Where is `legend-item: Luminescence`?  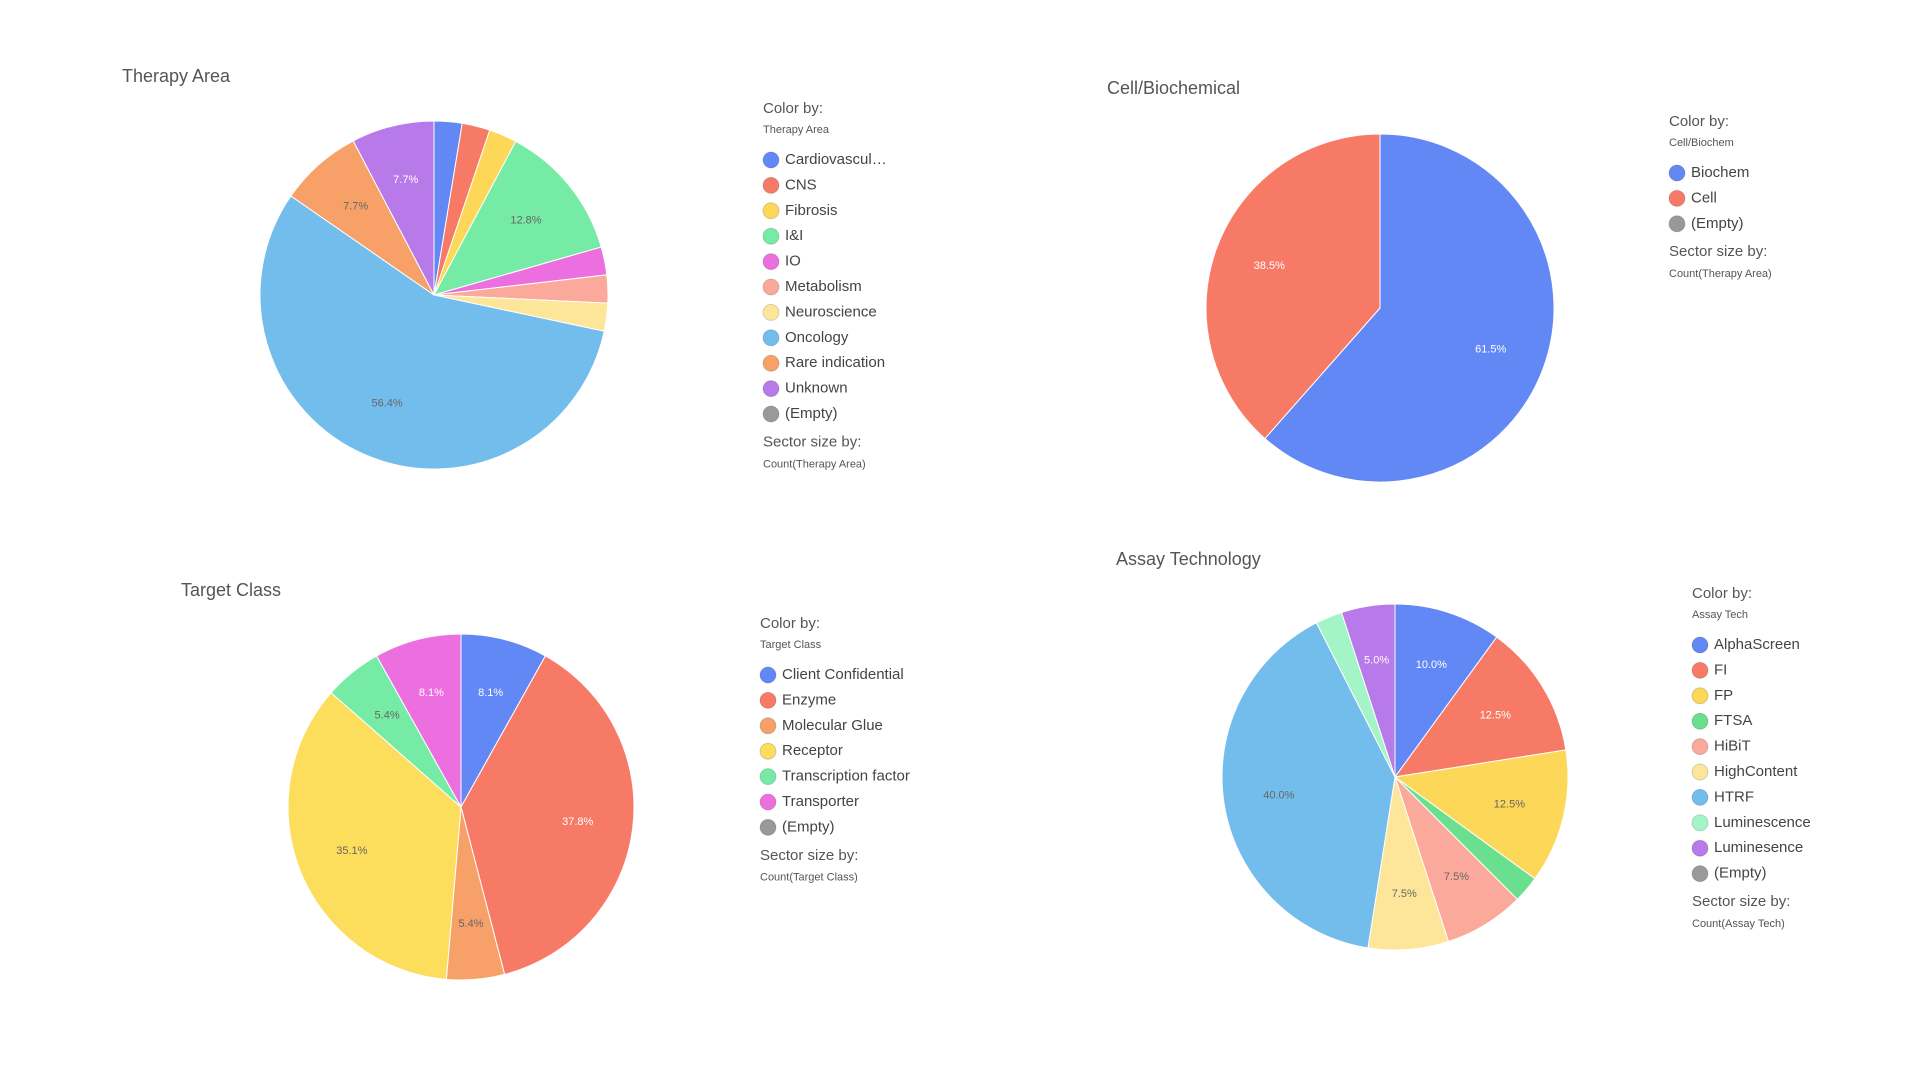 legend-item: Luminescence is located at coordinates (1762, 822).